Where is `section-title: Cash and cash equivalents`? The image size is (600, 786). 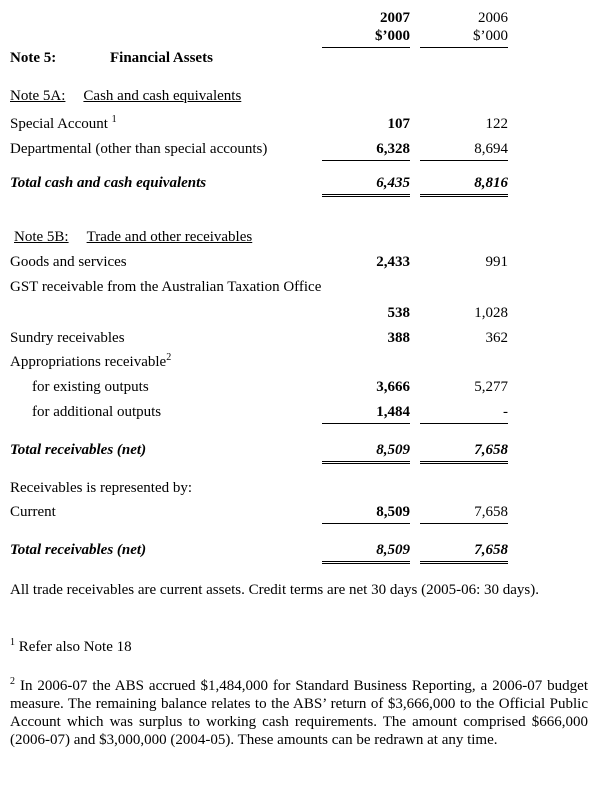
section-title: Cash and cash equivalents is located at coordinates (162, 96).